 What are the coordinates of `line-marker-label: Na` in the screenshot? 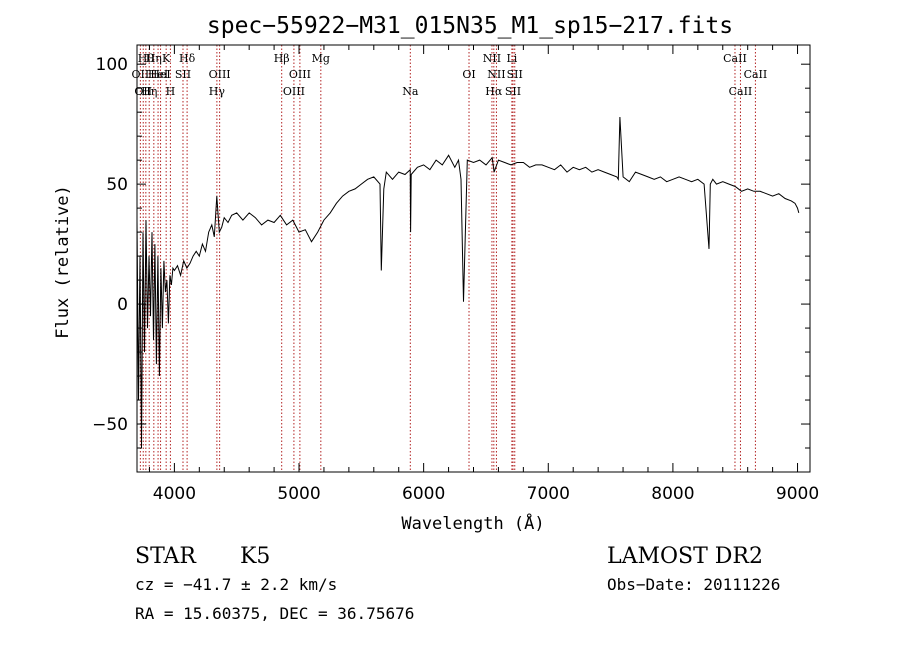 It's located at (410, 91).